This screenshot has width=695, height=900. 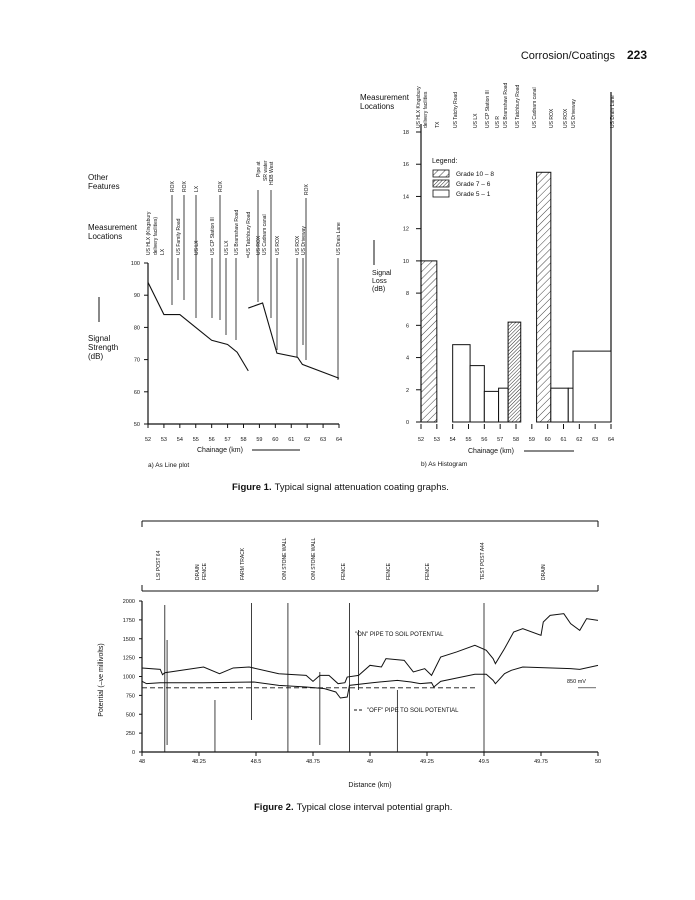 What do you see at coordinates (148, 440) in the screenshot?
I see `x-tick-label: 52` at bounding box center [148, 440].